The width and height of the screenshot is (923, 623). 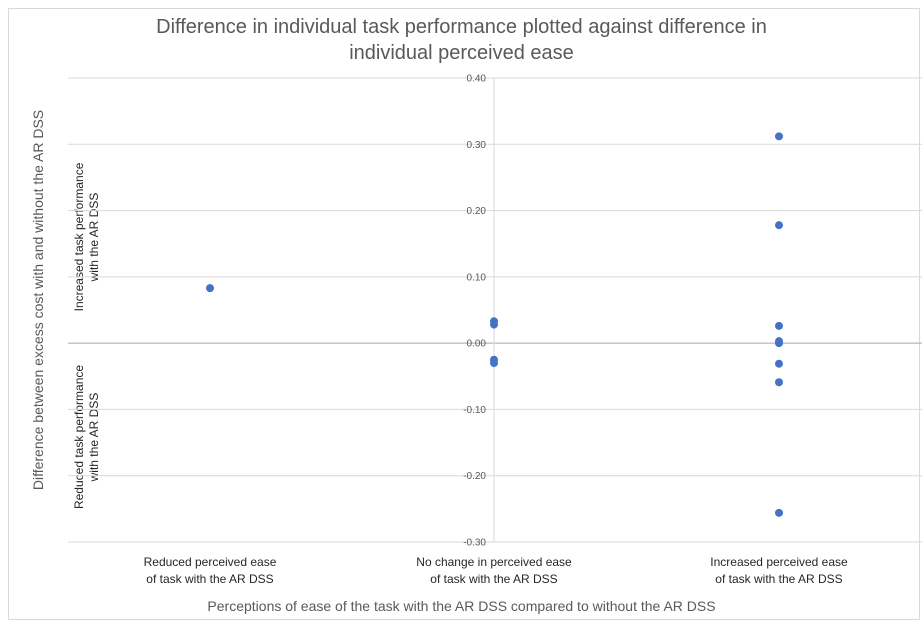 I want to click on category-label-no-change-line2: of task with the AR DSS, so click(x=494, y=579).